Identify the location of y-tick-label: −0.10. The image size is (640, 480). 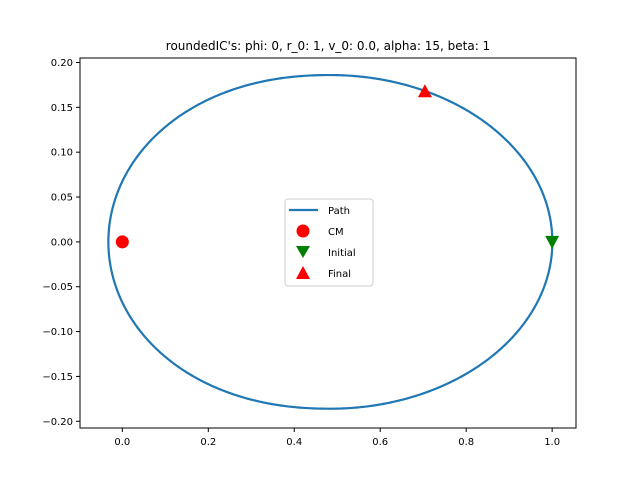
(57, 332).